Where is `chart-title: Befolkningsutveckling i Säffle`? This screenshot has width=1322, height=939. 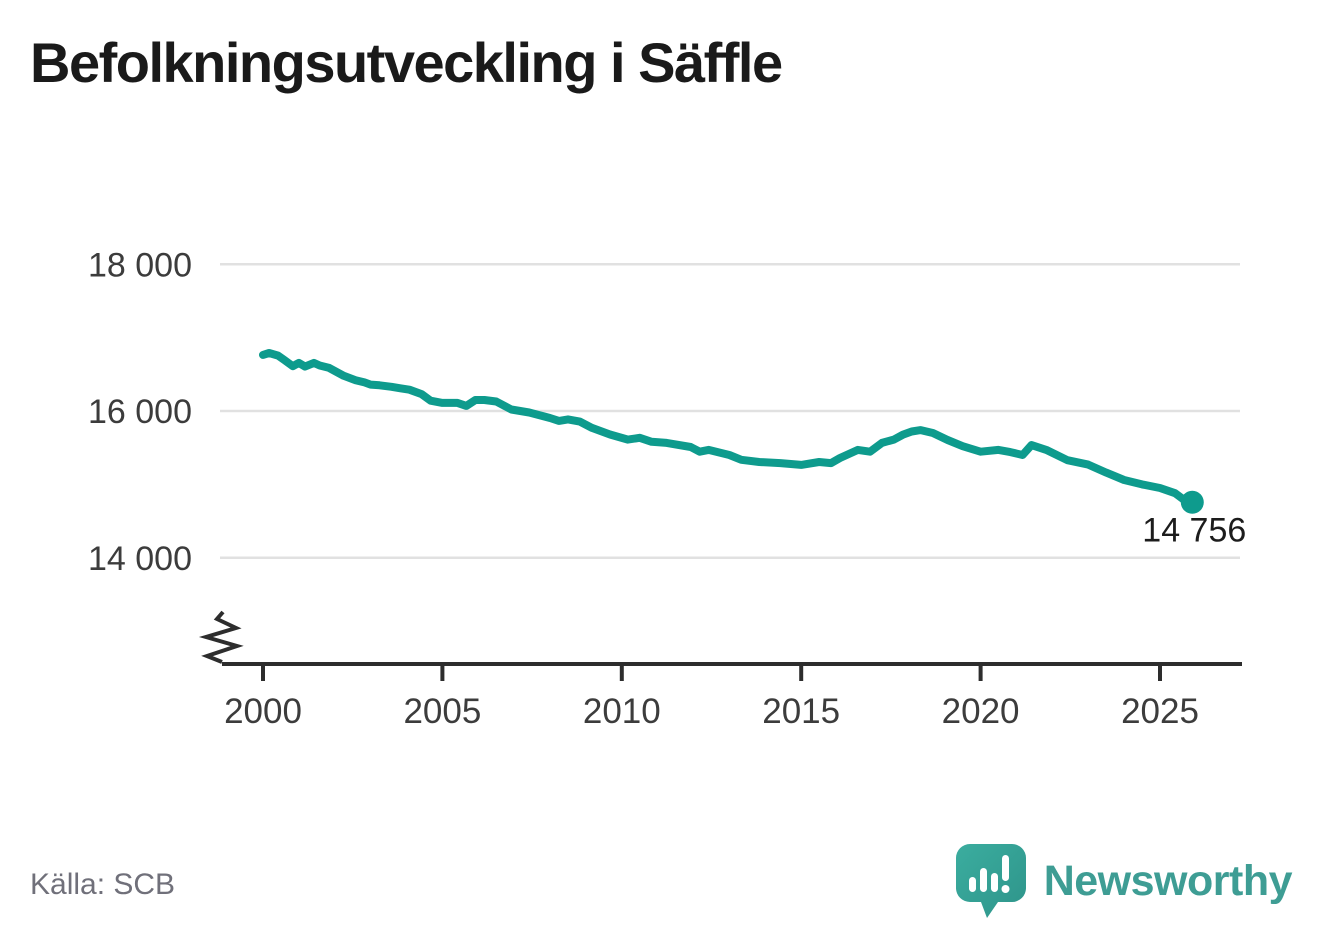
chart-title: Befolkningsutveckling i Säffle is located at coordinates (406, 62).